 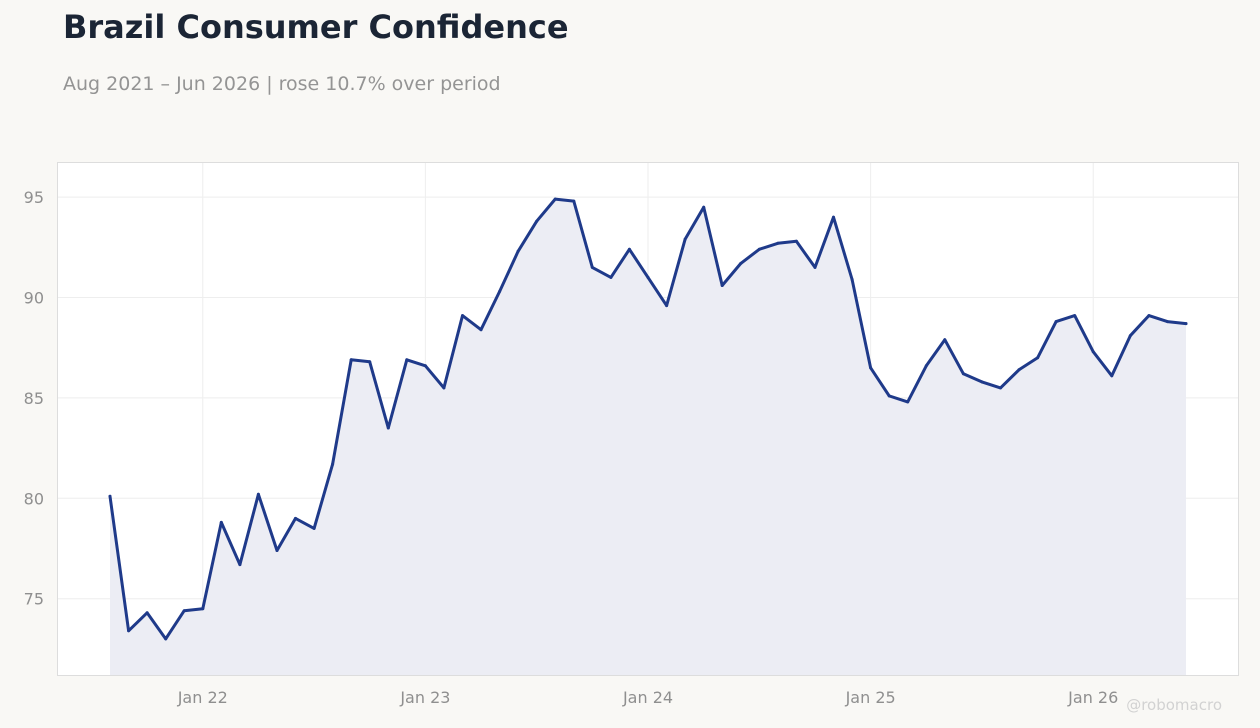 What do you see at coordinates (424, 697) in the screenshot?
I see `x-tick-label: Jan 23` at bounding box center [424, 697].